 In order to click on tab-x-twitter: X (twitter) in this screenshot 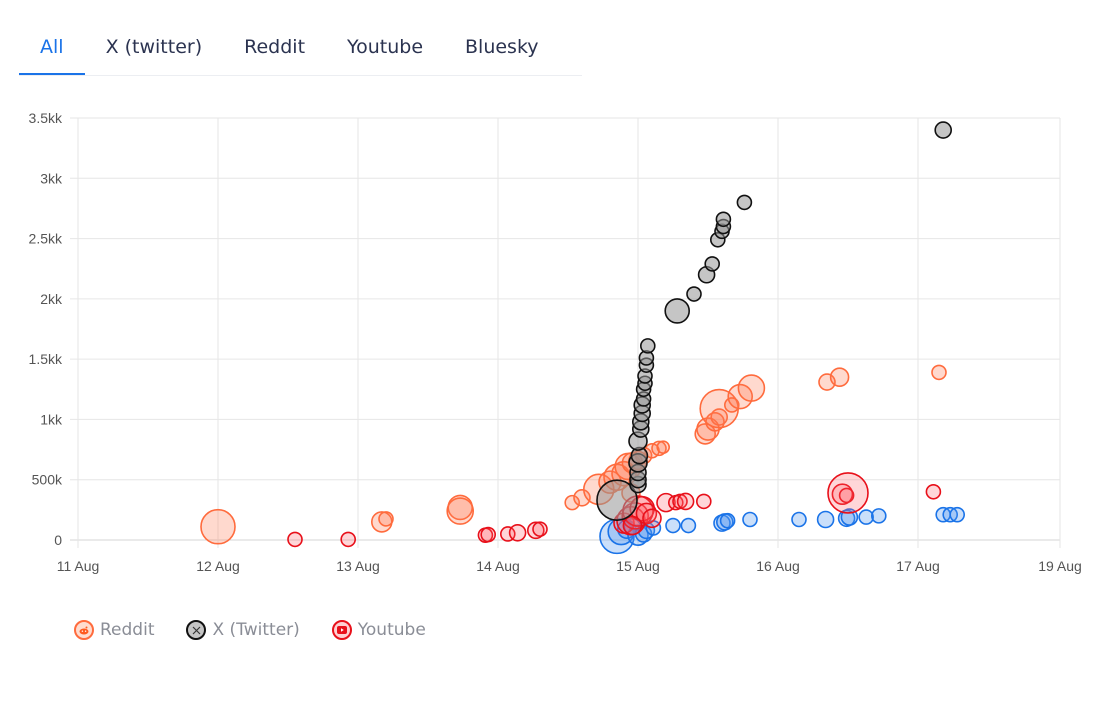, I will do `click(154, 47)`.